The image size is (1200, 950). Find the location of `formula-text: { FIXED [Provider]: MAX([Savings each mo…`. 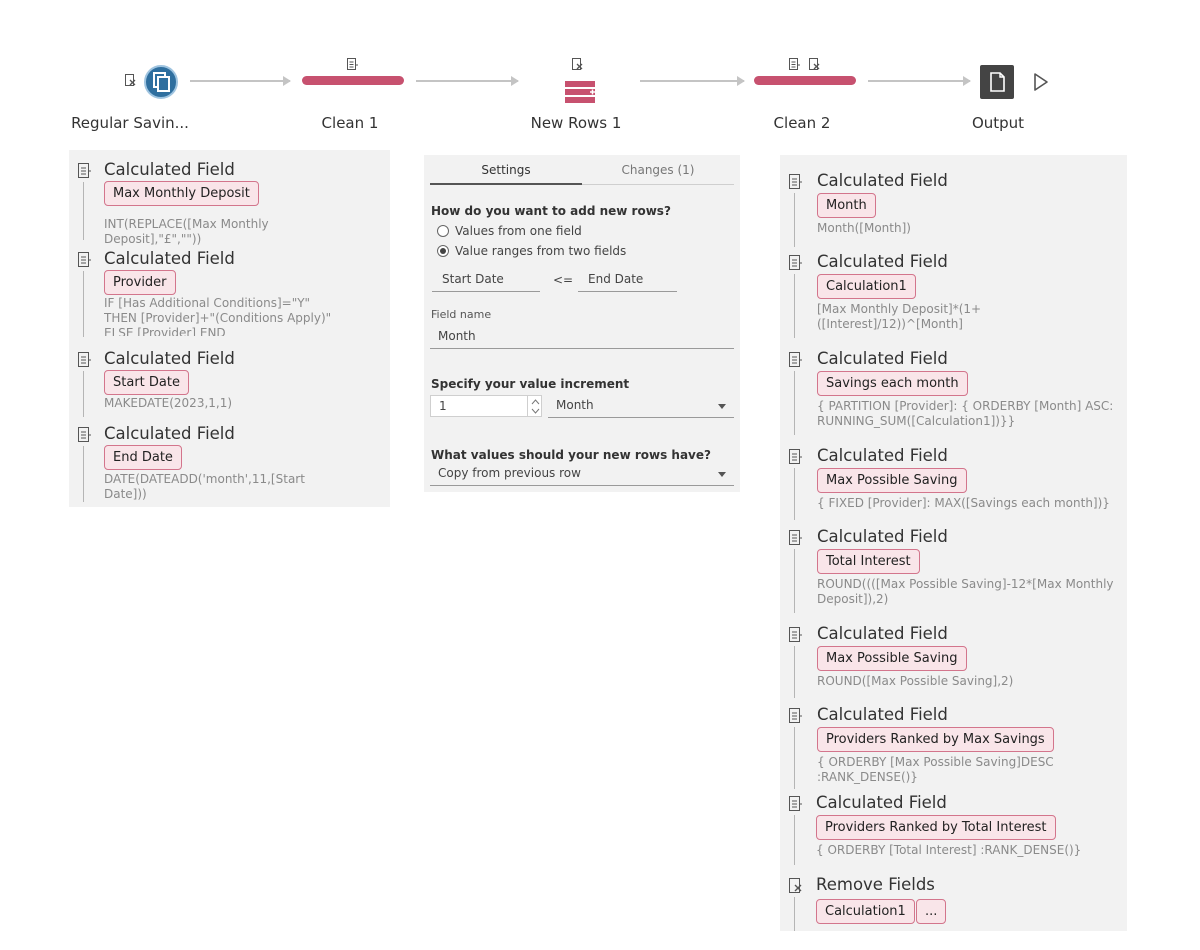

formula-text: { FIXED [Provider]: MAX([Savings each mo… is located at coordinates (963, 503).